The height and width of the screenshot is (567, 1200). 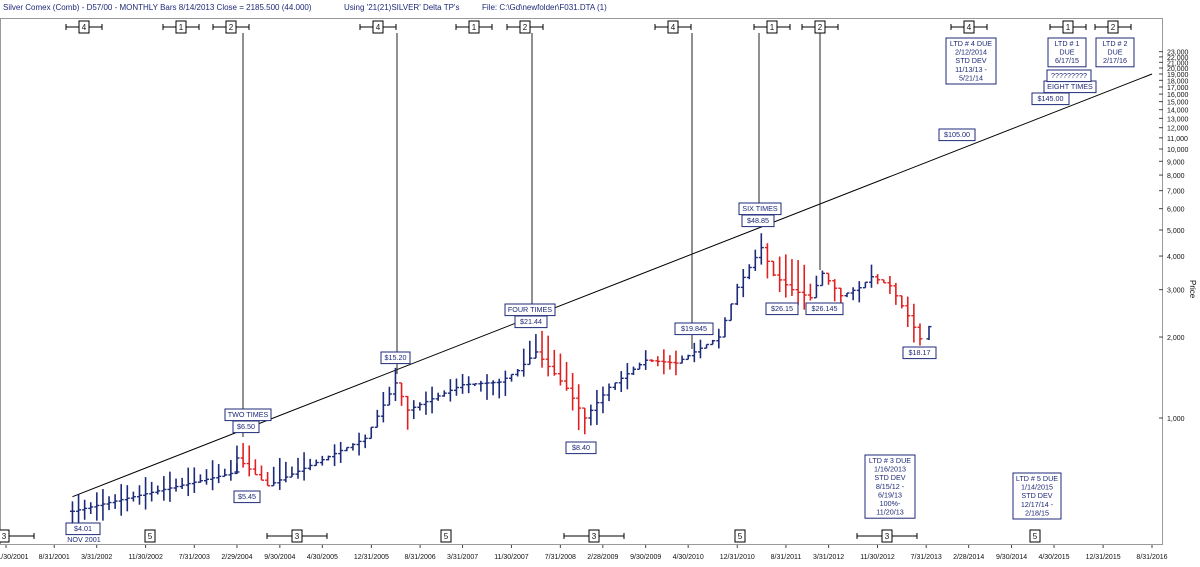 What do you see at coordinates (1011, 557) in the screenshot?
I see `x-tick-label: 9/30/2014` at bounding box center [1011, 557].